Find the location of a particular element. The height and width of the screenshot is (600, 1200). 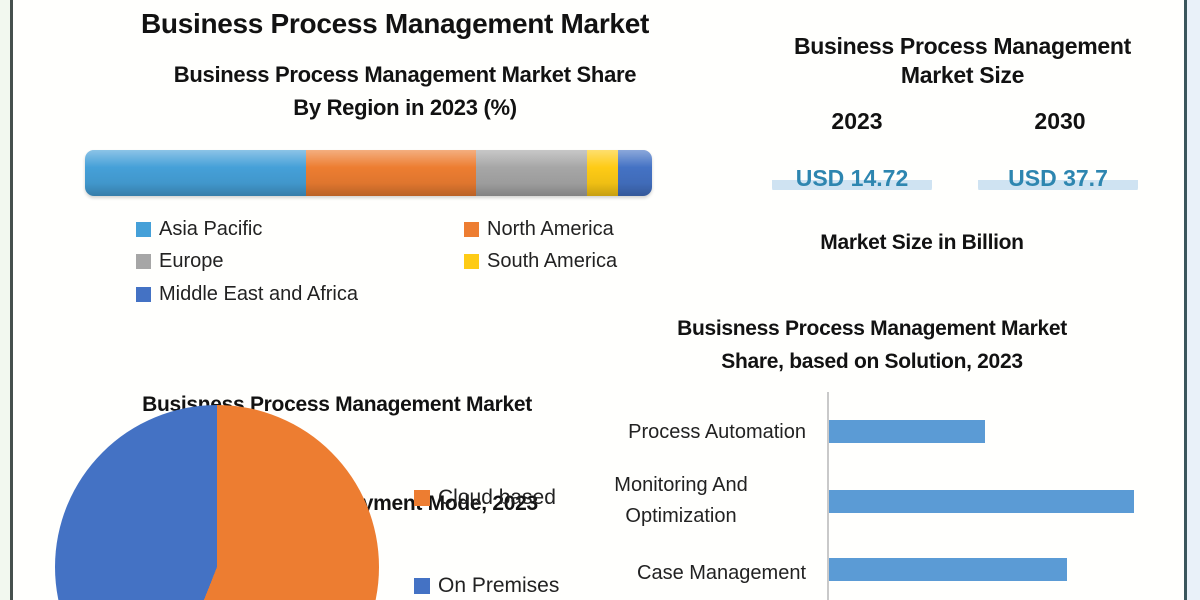

solution-chart-title-line2: Share, based on Solution, 2023 is located at coordinates (872, 361).